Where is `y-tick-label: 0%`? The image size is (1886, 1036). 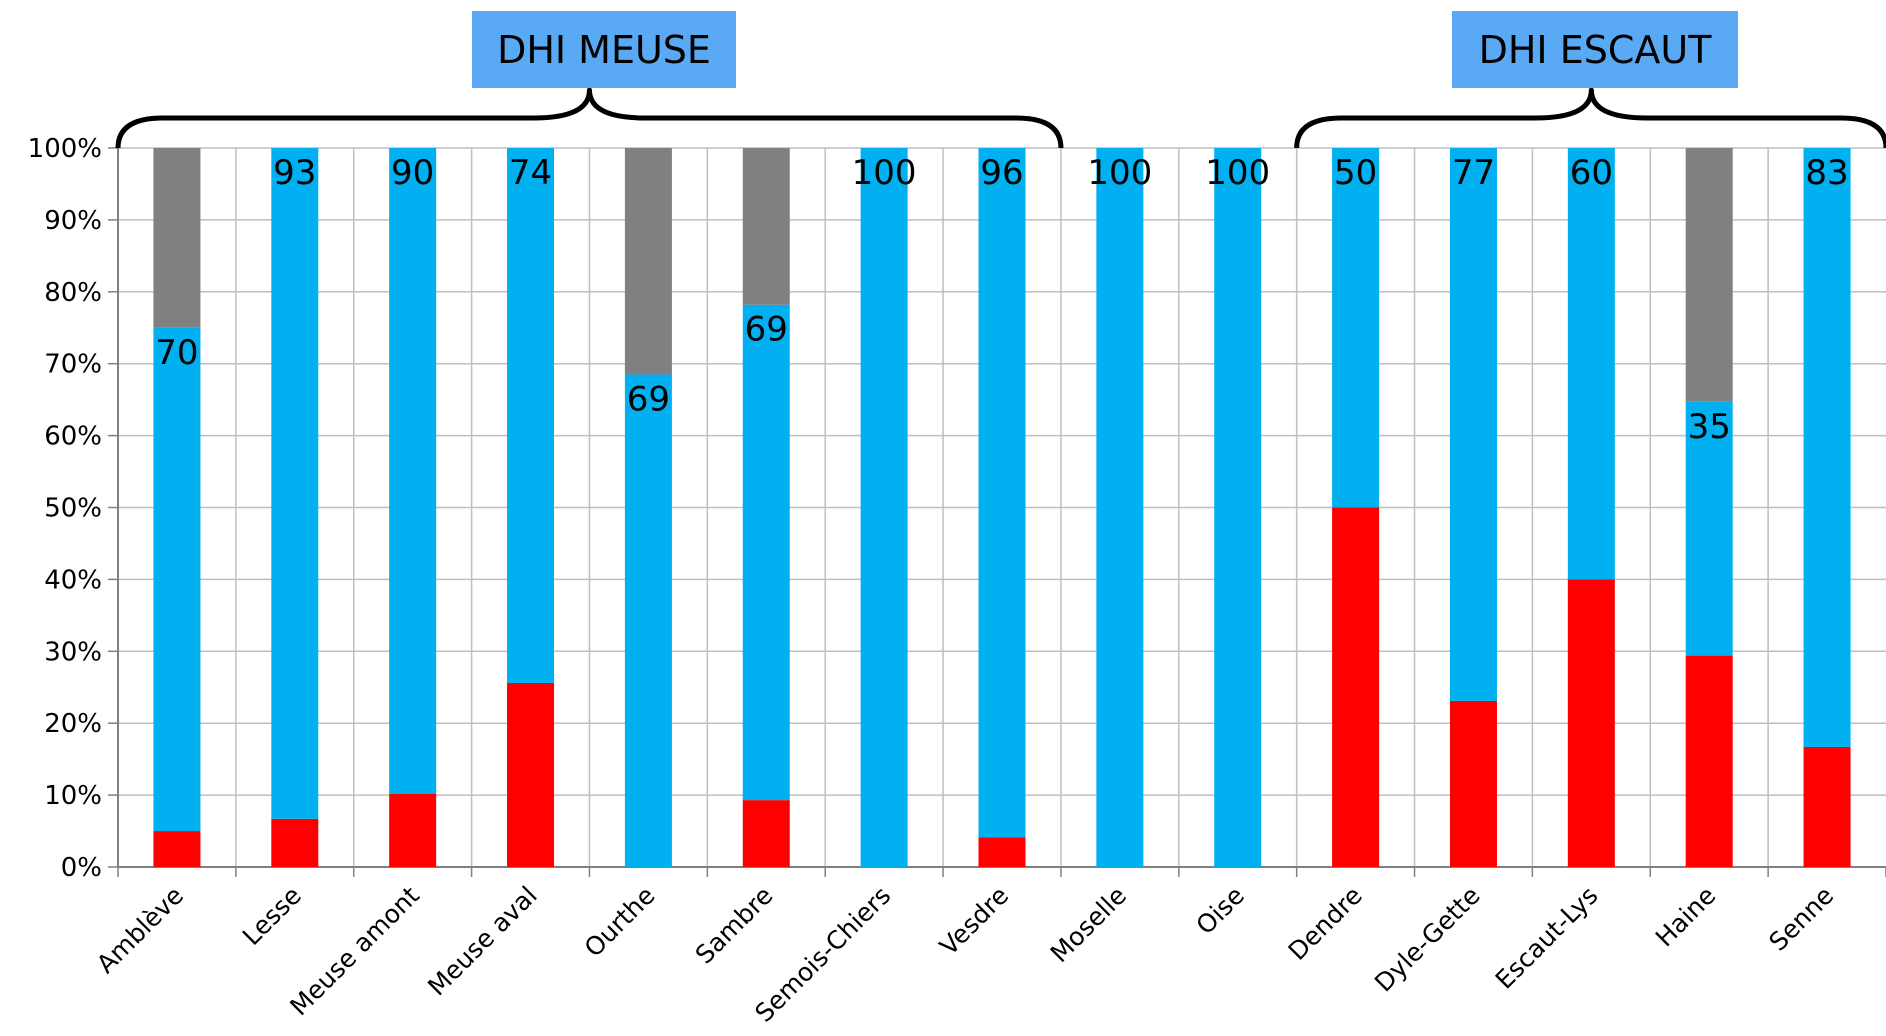
y-tick-label: 0% is located at coordinates (81, 868).